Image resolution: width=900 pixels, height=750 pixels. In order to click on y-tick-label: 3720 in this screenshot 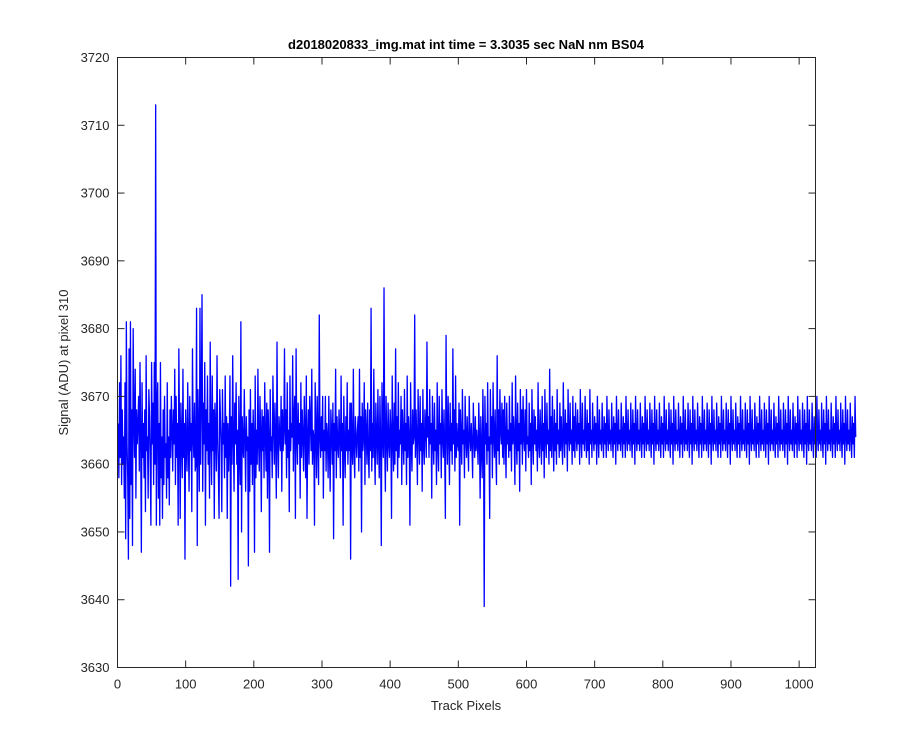, I will do `click(95, 57)`.